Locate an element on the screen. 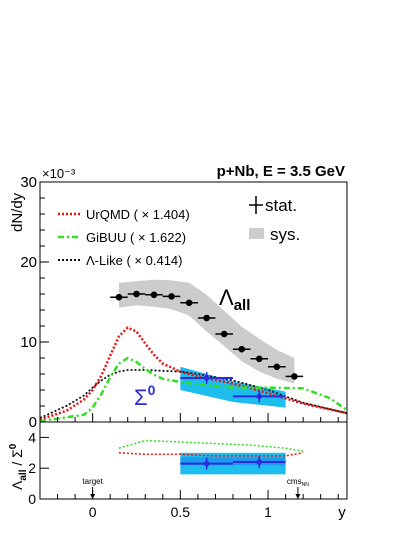  ratio-urqmd-curve is located at coordinates (211, 454).